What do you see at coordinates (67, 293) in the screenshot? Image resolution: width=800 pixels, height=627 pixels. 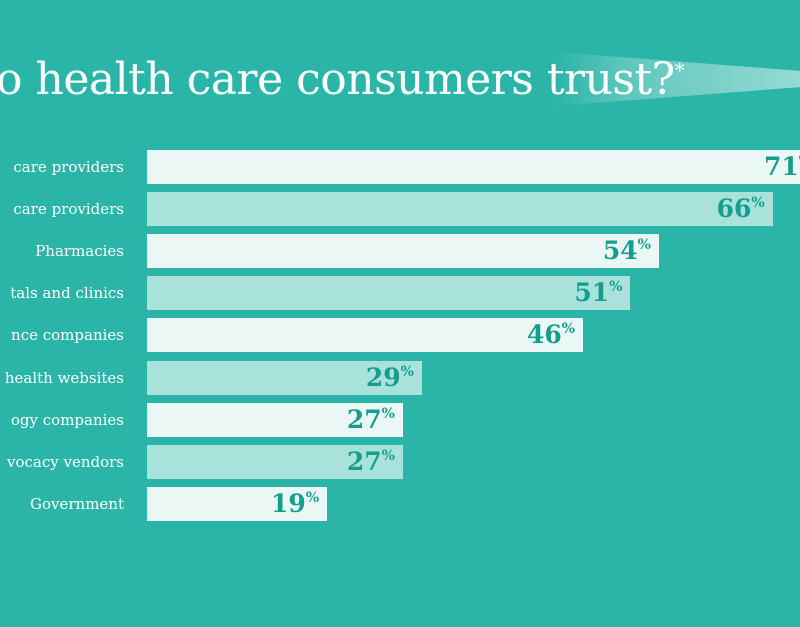 I see `category-label: tals and clinics` at bounding box center [67, 293].